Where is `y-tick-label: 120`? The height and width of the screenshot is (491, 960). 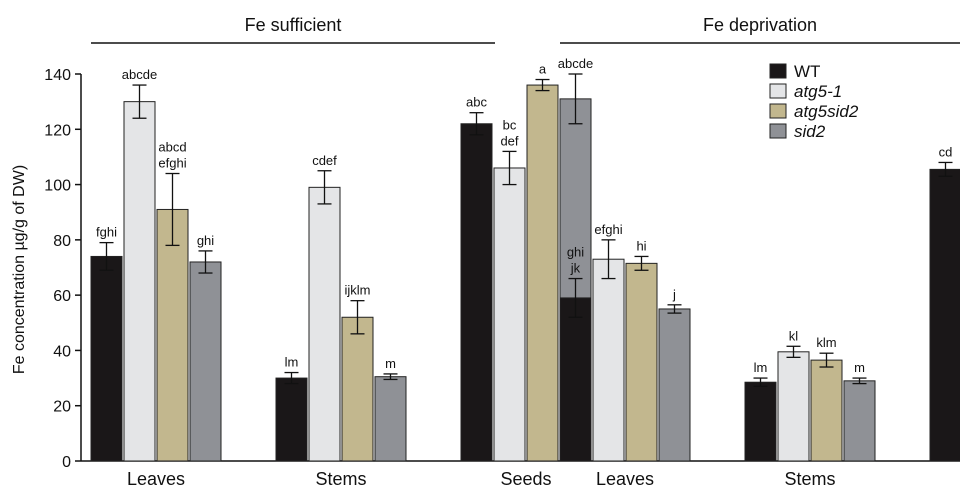 y-tick-label: 120 is located at coordinates (57, 130).